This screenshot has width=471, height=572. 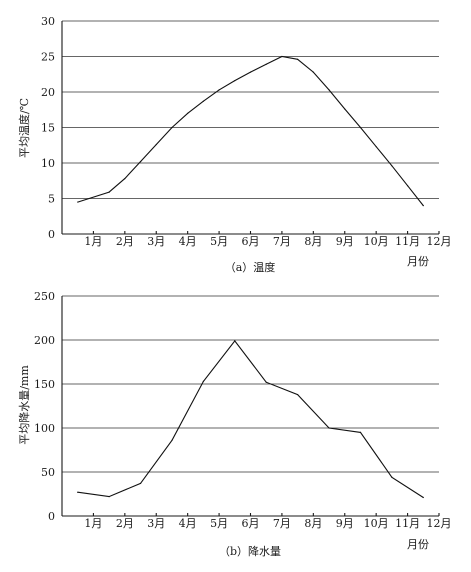 What do you see at coordinates (44, 340) in the screenshot?
I see `y-tick-label: 200` at bounding box center [44, 340].